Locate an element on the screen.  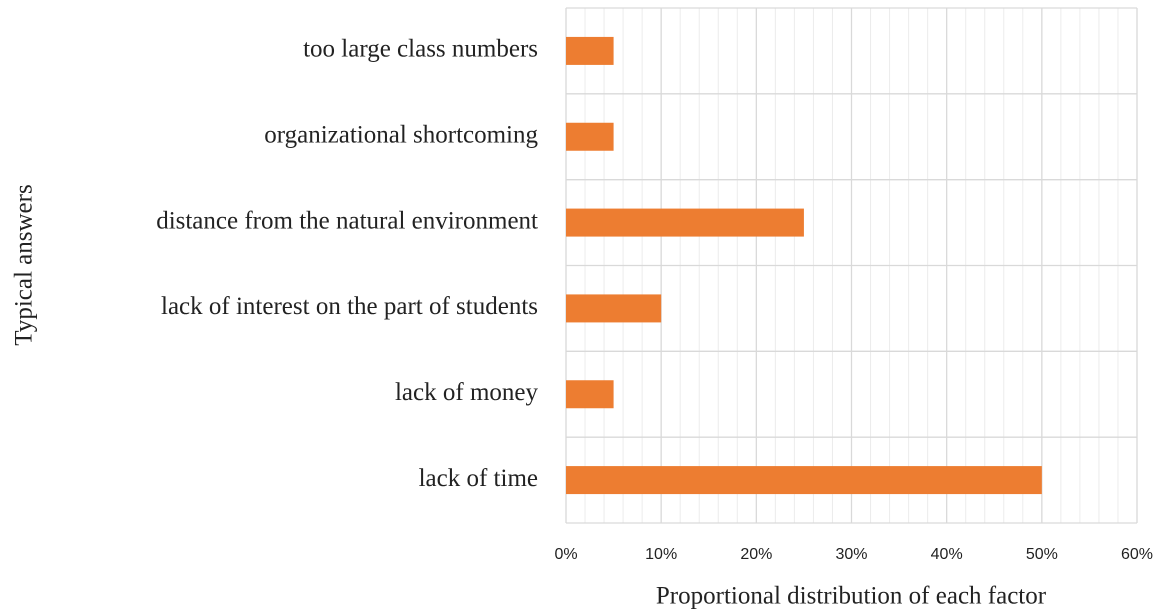
y-tick-label: lack of time is located at coordinates (478, 478).